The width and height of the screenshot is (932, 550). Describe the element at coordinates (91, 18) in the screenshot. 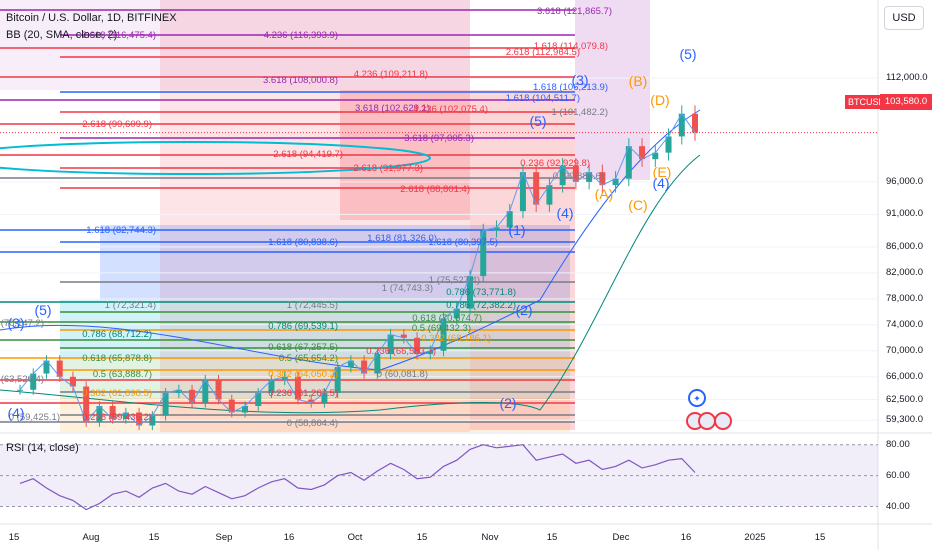

I see `symbol-title: Bitcoin / U.S. Dollar, 1D, BITFINEX` at that location.